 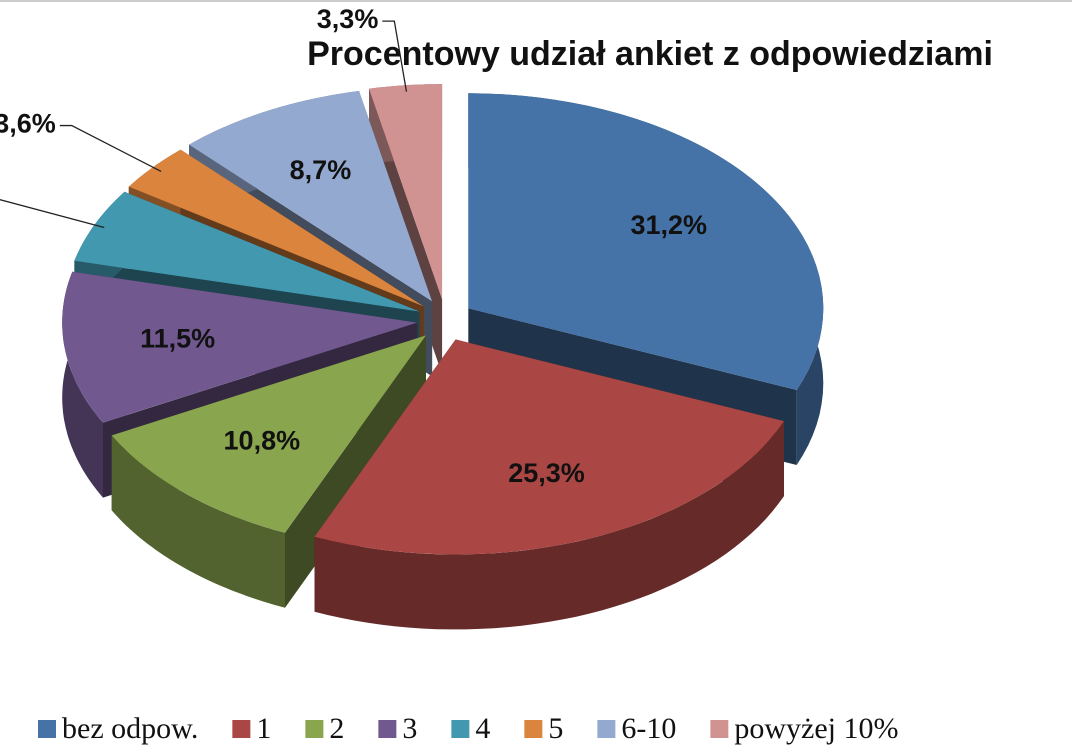 What do you see at coordinates (482, 728) in the screenshot?
I see `legend-label: 4` at bounding box center [482, 728].